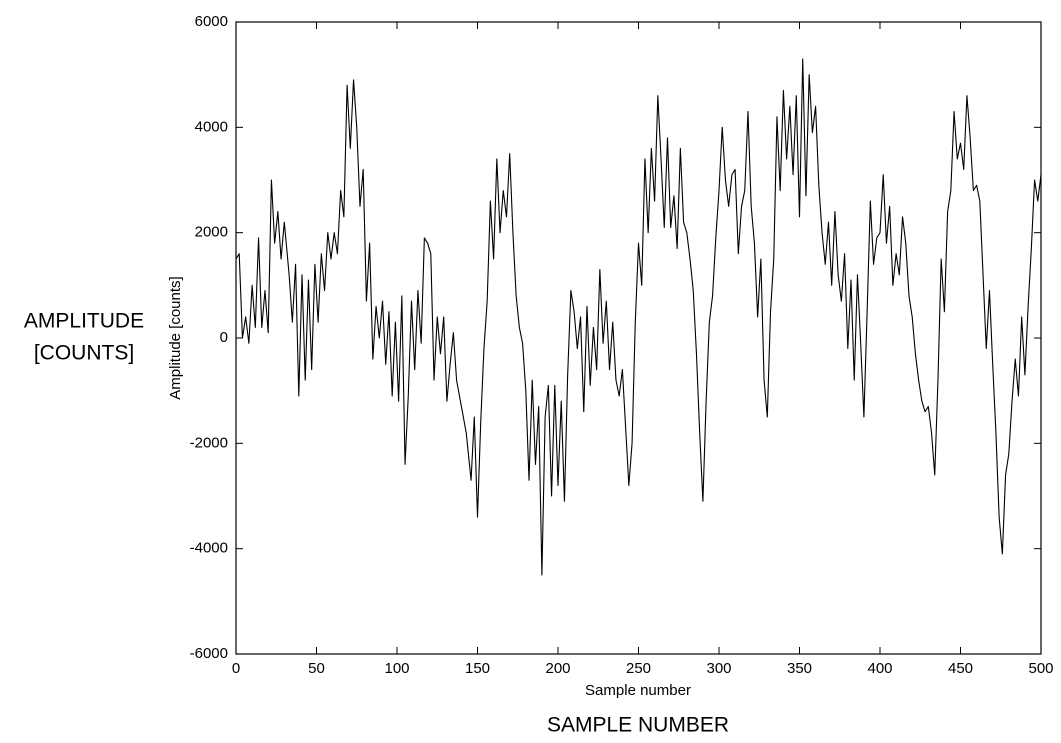  What do you see at coordinates (224, 337) in the screenshot?
I see `y-tick-label: 0` at bounding box center [224, 337].